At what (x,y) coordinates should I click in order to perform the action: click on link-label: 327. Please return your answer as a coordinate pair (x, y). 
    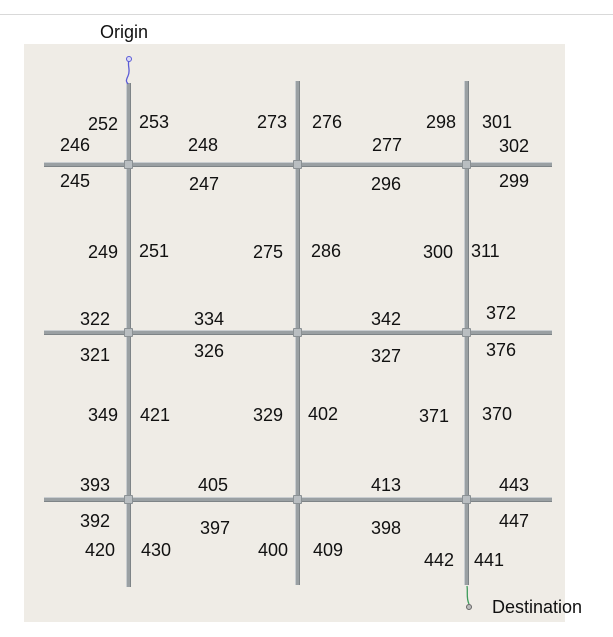
    Looking at the image, I should click on (386, 356).